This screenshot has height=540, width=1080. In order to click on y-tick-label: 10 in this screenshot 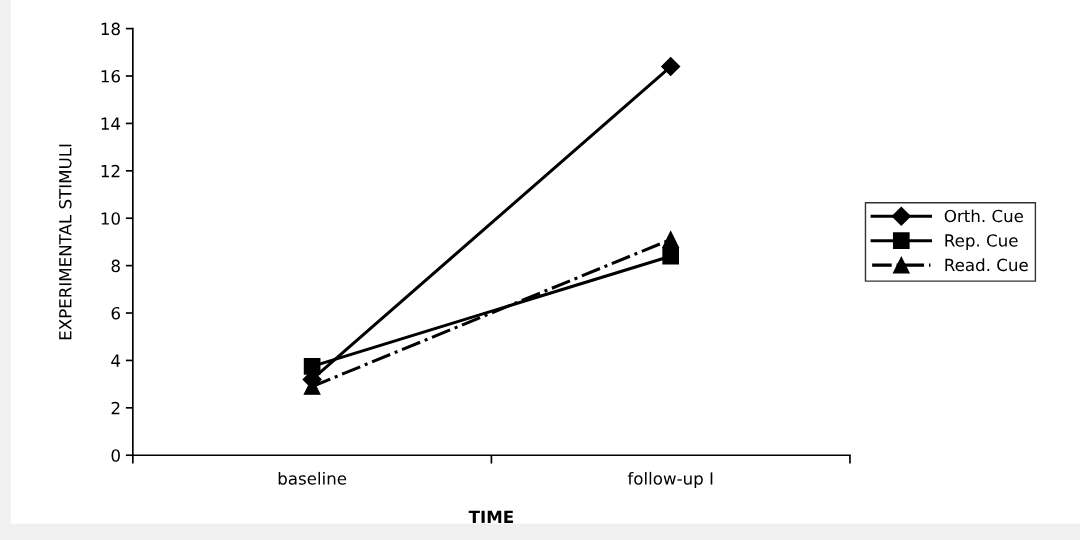, I will do `click(110, 218)`.